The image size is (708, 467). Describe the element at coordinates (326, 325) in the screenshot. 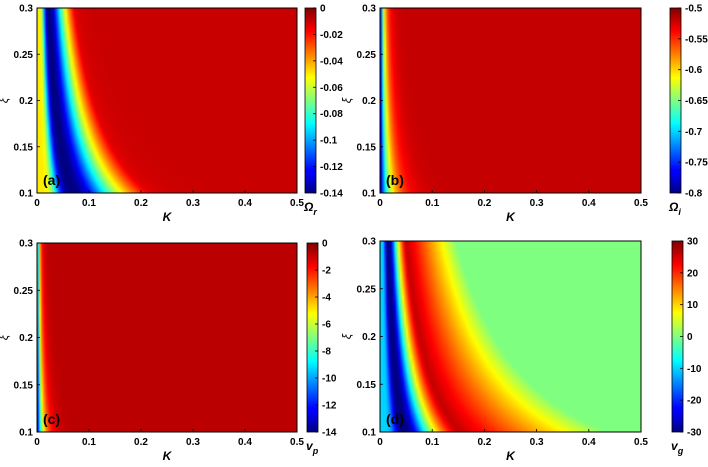

I see `colorbar-tick-label: -6` at that location.